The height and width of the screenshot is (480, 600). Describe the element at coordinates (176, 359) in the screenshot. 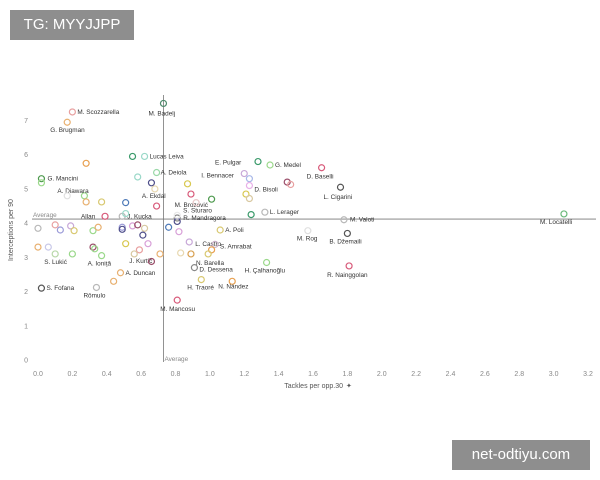

I see `average-x-label: Average` at that location.